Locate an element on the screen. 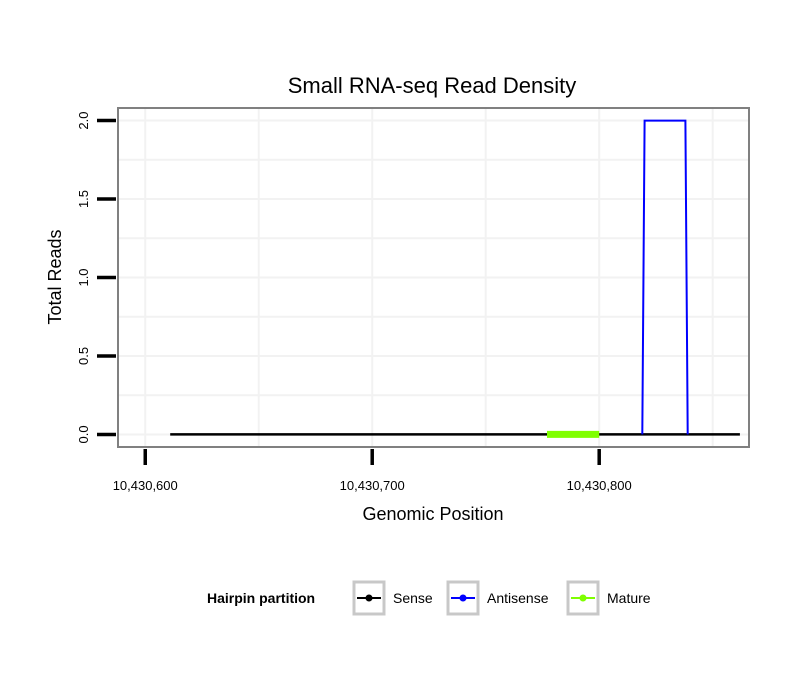 Image resolution: width=810 pixels, height=690 pixels. y-tick-label: 1.5 is located at coordinates (83, 199).